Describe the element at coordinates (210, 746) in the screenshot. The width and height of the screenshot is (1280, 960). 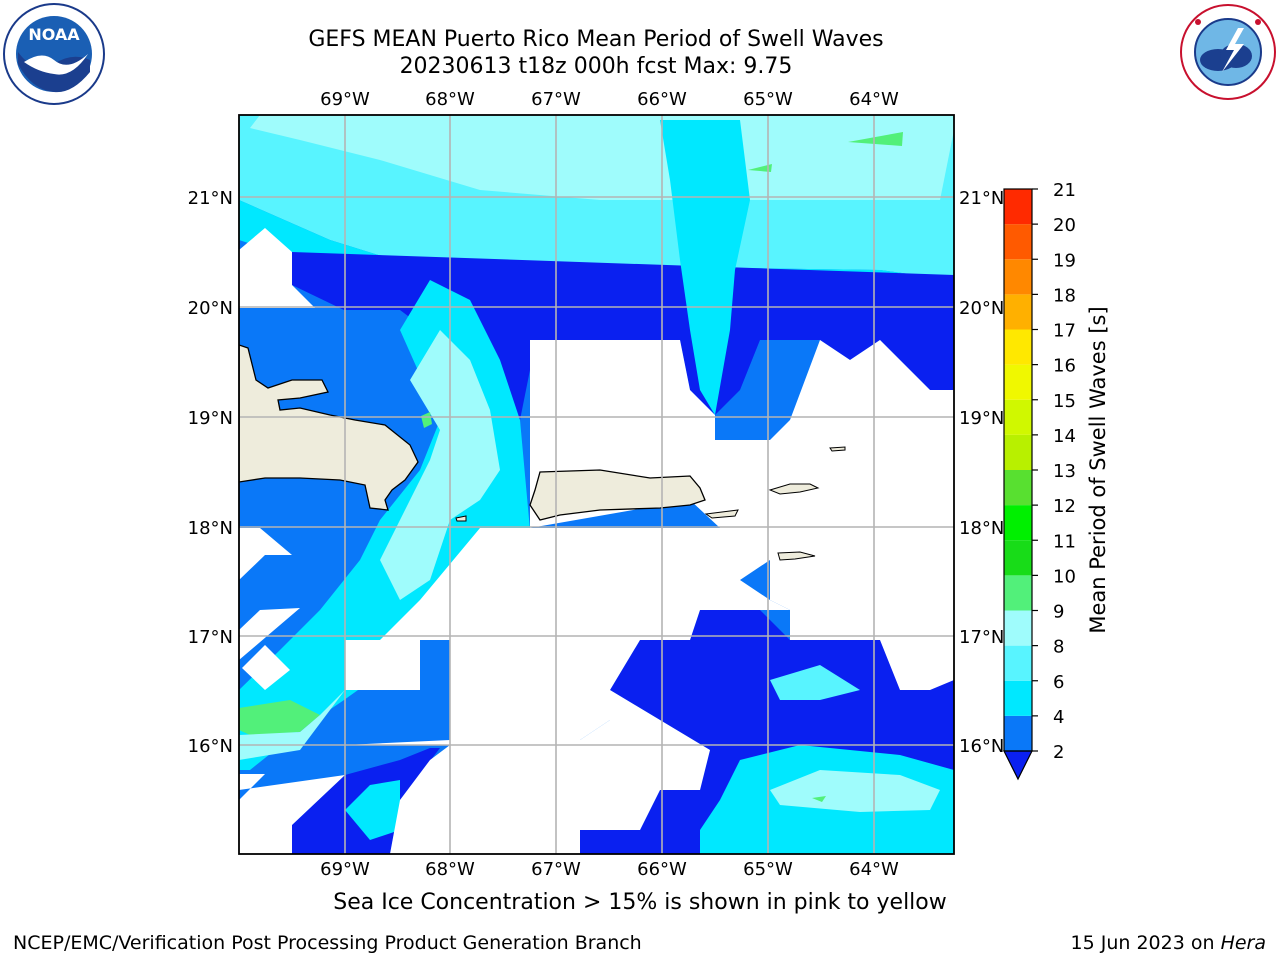
I see `lat-label-left: 16°N` at that location.